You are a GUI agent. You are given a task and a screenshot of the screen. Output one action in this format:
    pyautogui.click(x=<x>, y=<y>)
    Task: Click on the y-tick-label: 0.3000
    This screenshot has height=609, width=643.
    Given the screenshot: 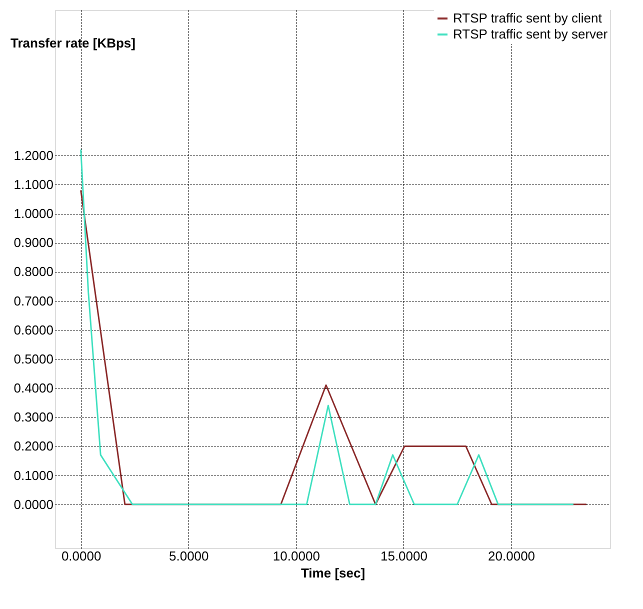 What is the action you would take?
    pyautogui.click(x=34, y=417)
    